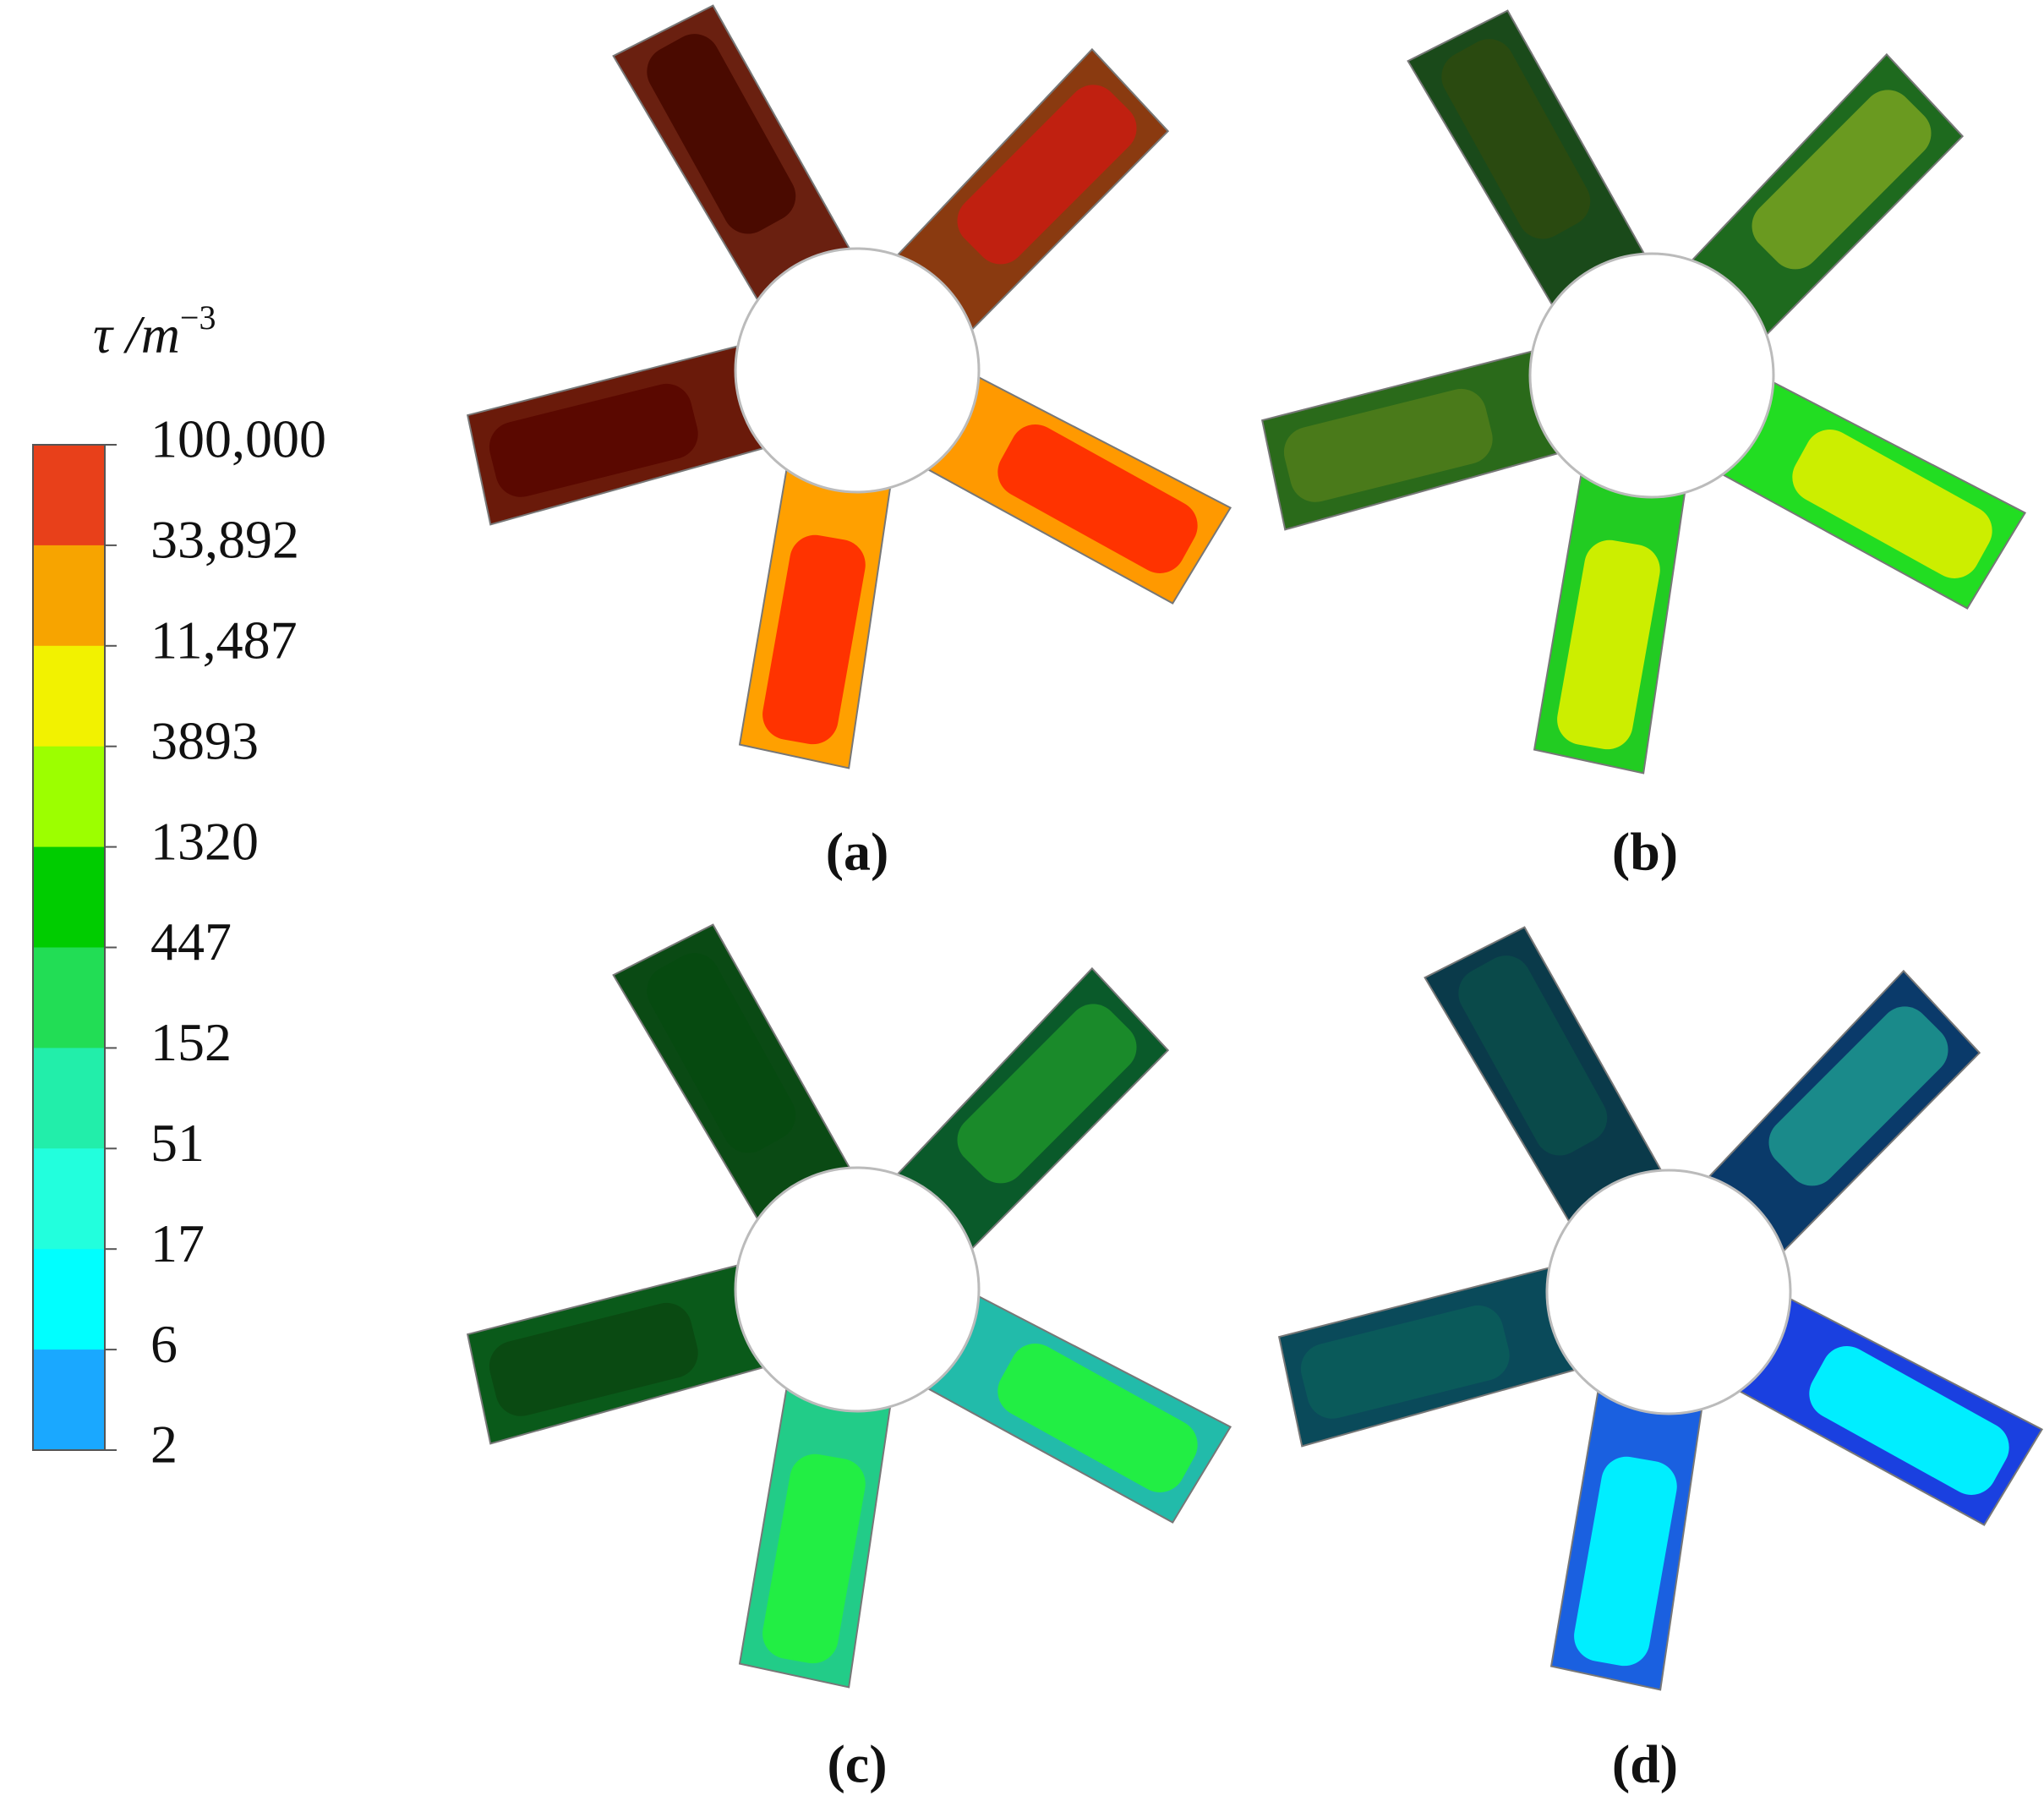 Image resolution: width=2044 pixels, height=1812 pixels. What do you see at coordinates (224, 640) in the screenshot?
I see `colorbar-label: 11,487` at bounding box center [224, 640].